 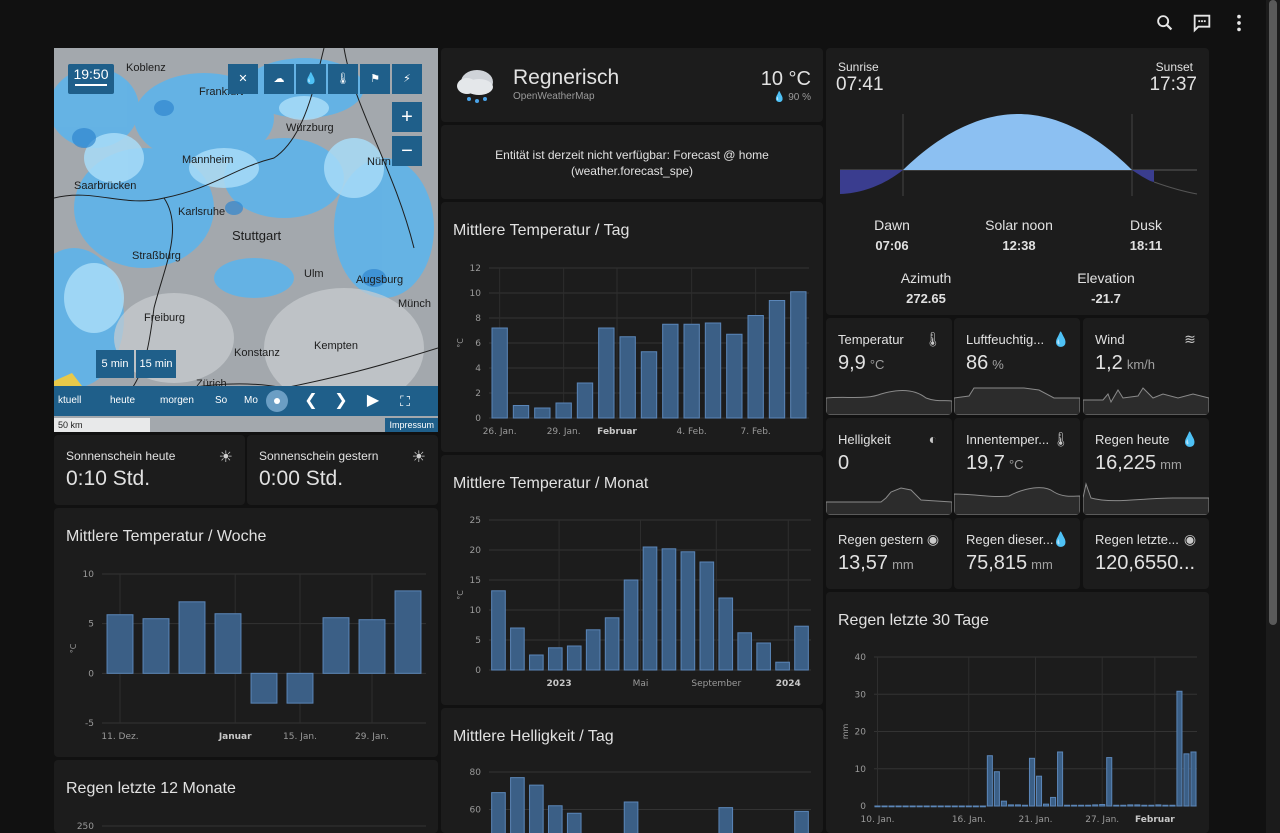 What do you see at coordinates (311, 79) in the screenshot?
I see `rain-layer-icon: 💧` at bounding box center [311, 79].